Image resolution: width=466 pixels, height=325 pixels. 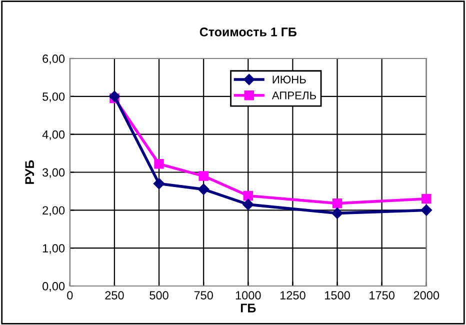 I want to click on y-tick-label: 0,00, so click(x=53, y=287).